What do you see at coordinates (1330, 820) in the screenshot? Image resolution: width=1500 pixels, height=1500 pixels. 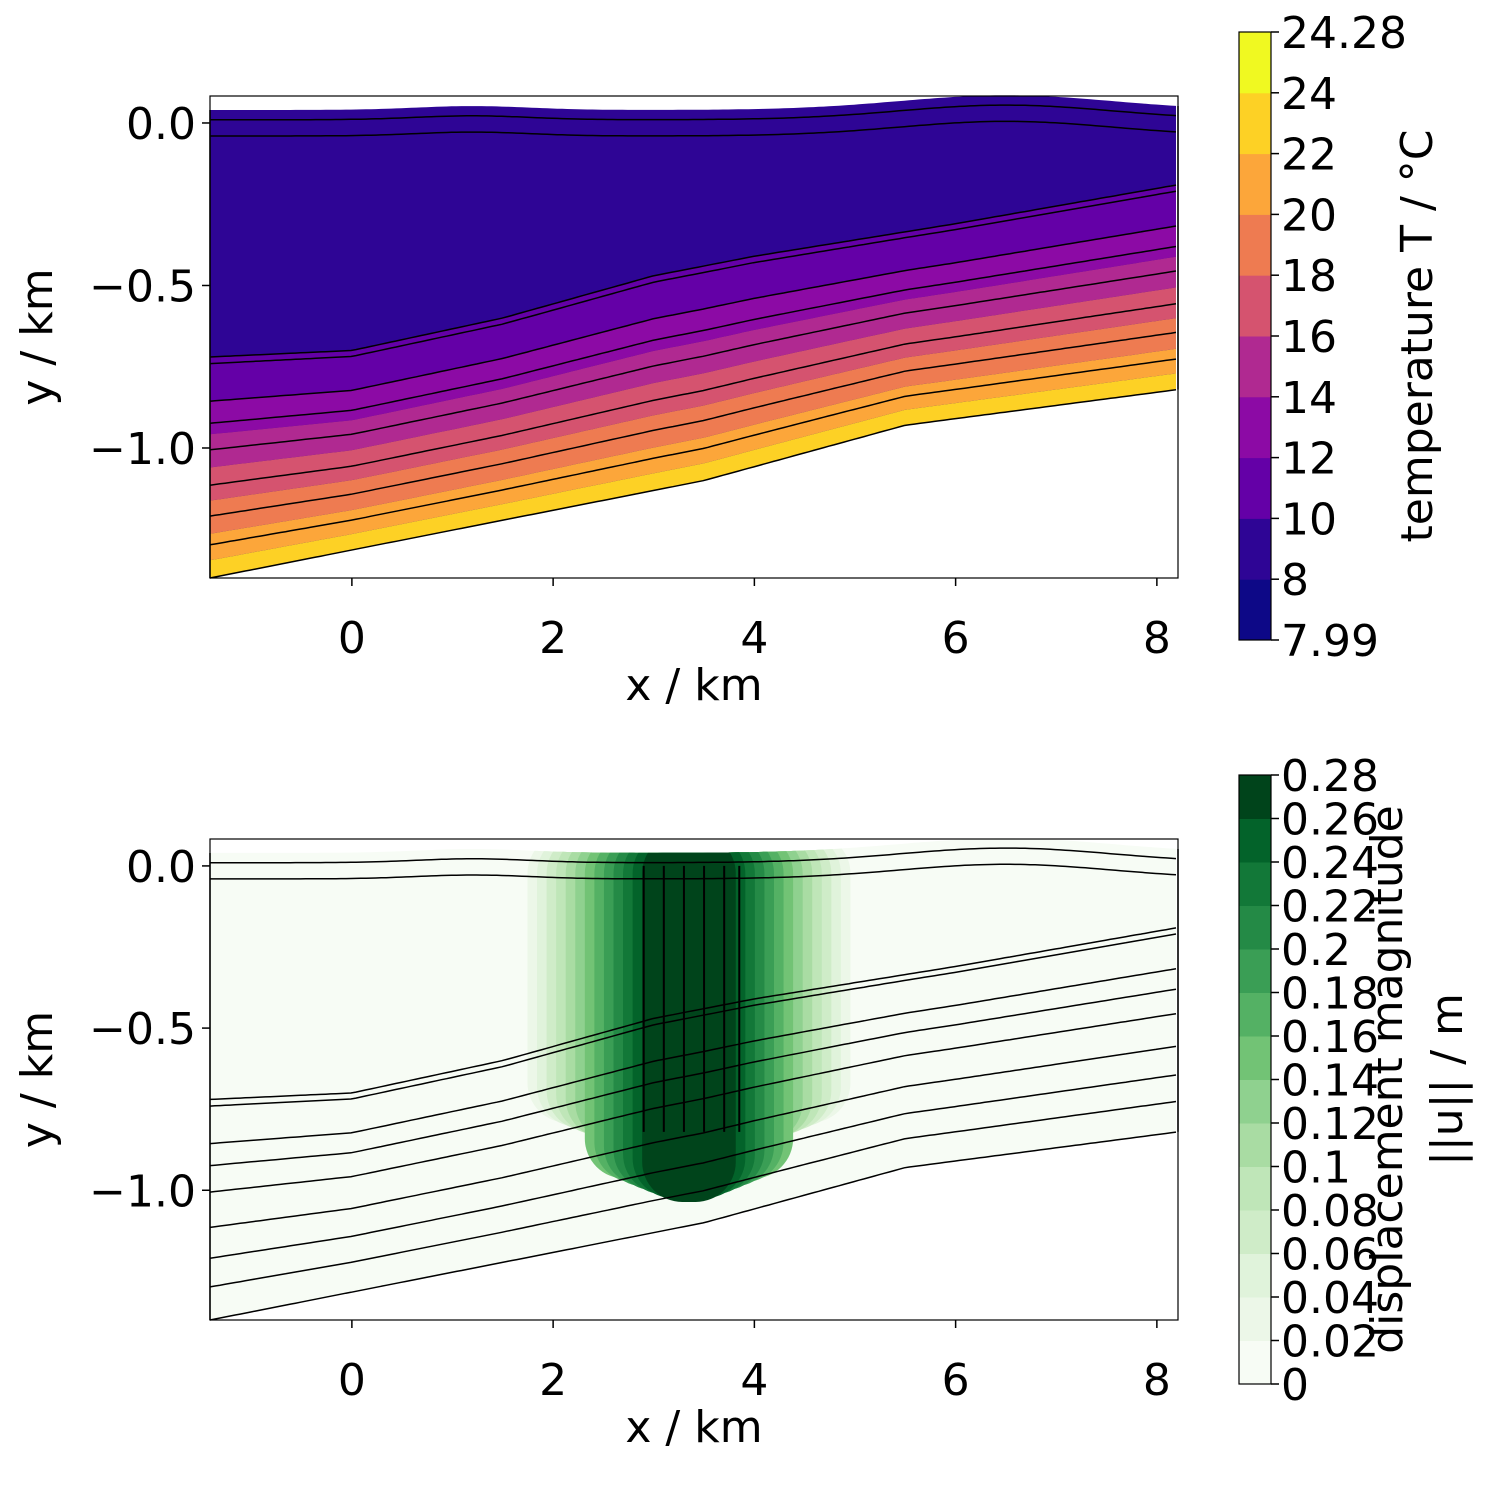 I see `colorbar-tick-label: 0.26` at bounding box center [1330, 820].